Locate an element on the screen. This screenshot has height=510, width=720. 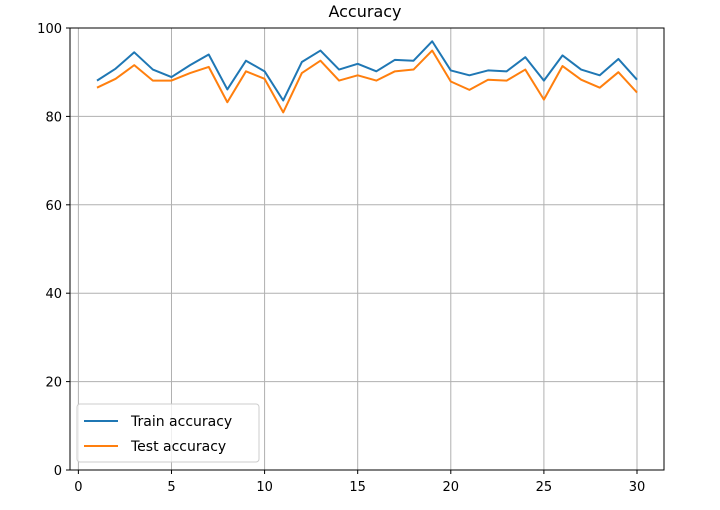
series-line-test is located at coordinates (367, 81).